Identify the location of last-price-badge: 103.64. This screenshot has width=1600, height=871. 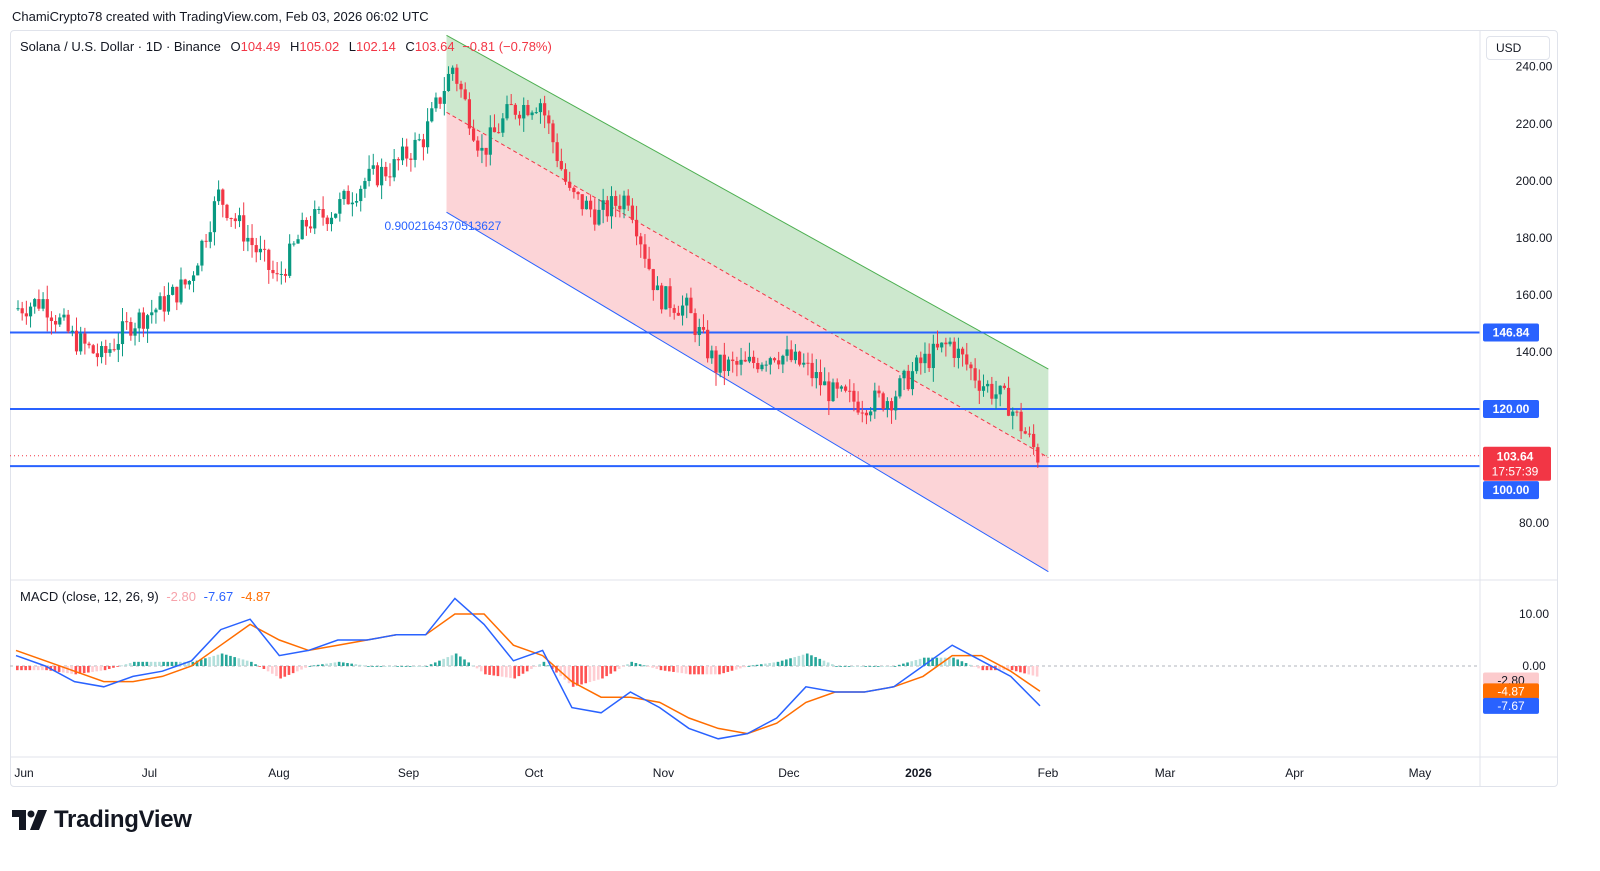
(1515, 457).